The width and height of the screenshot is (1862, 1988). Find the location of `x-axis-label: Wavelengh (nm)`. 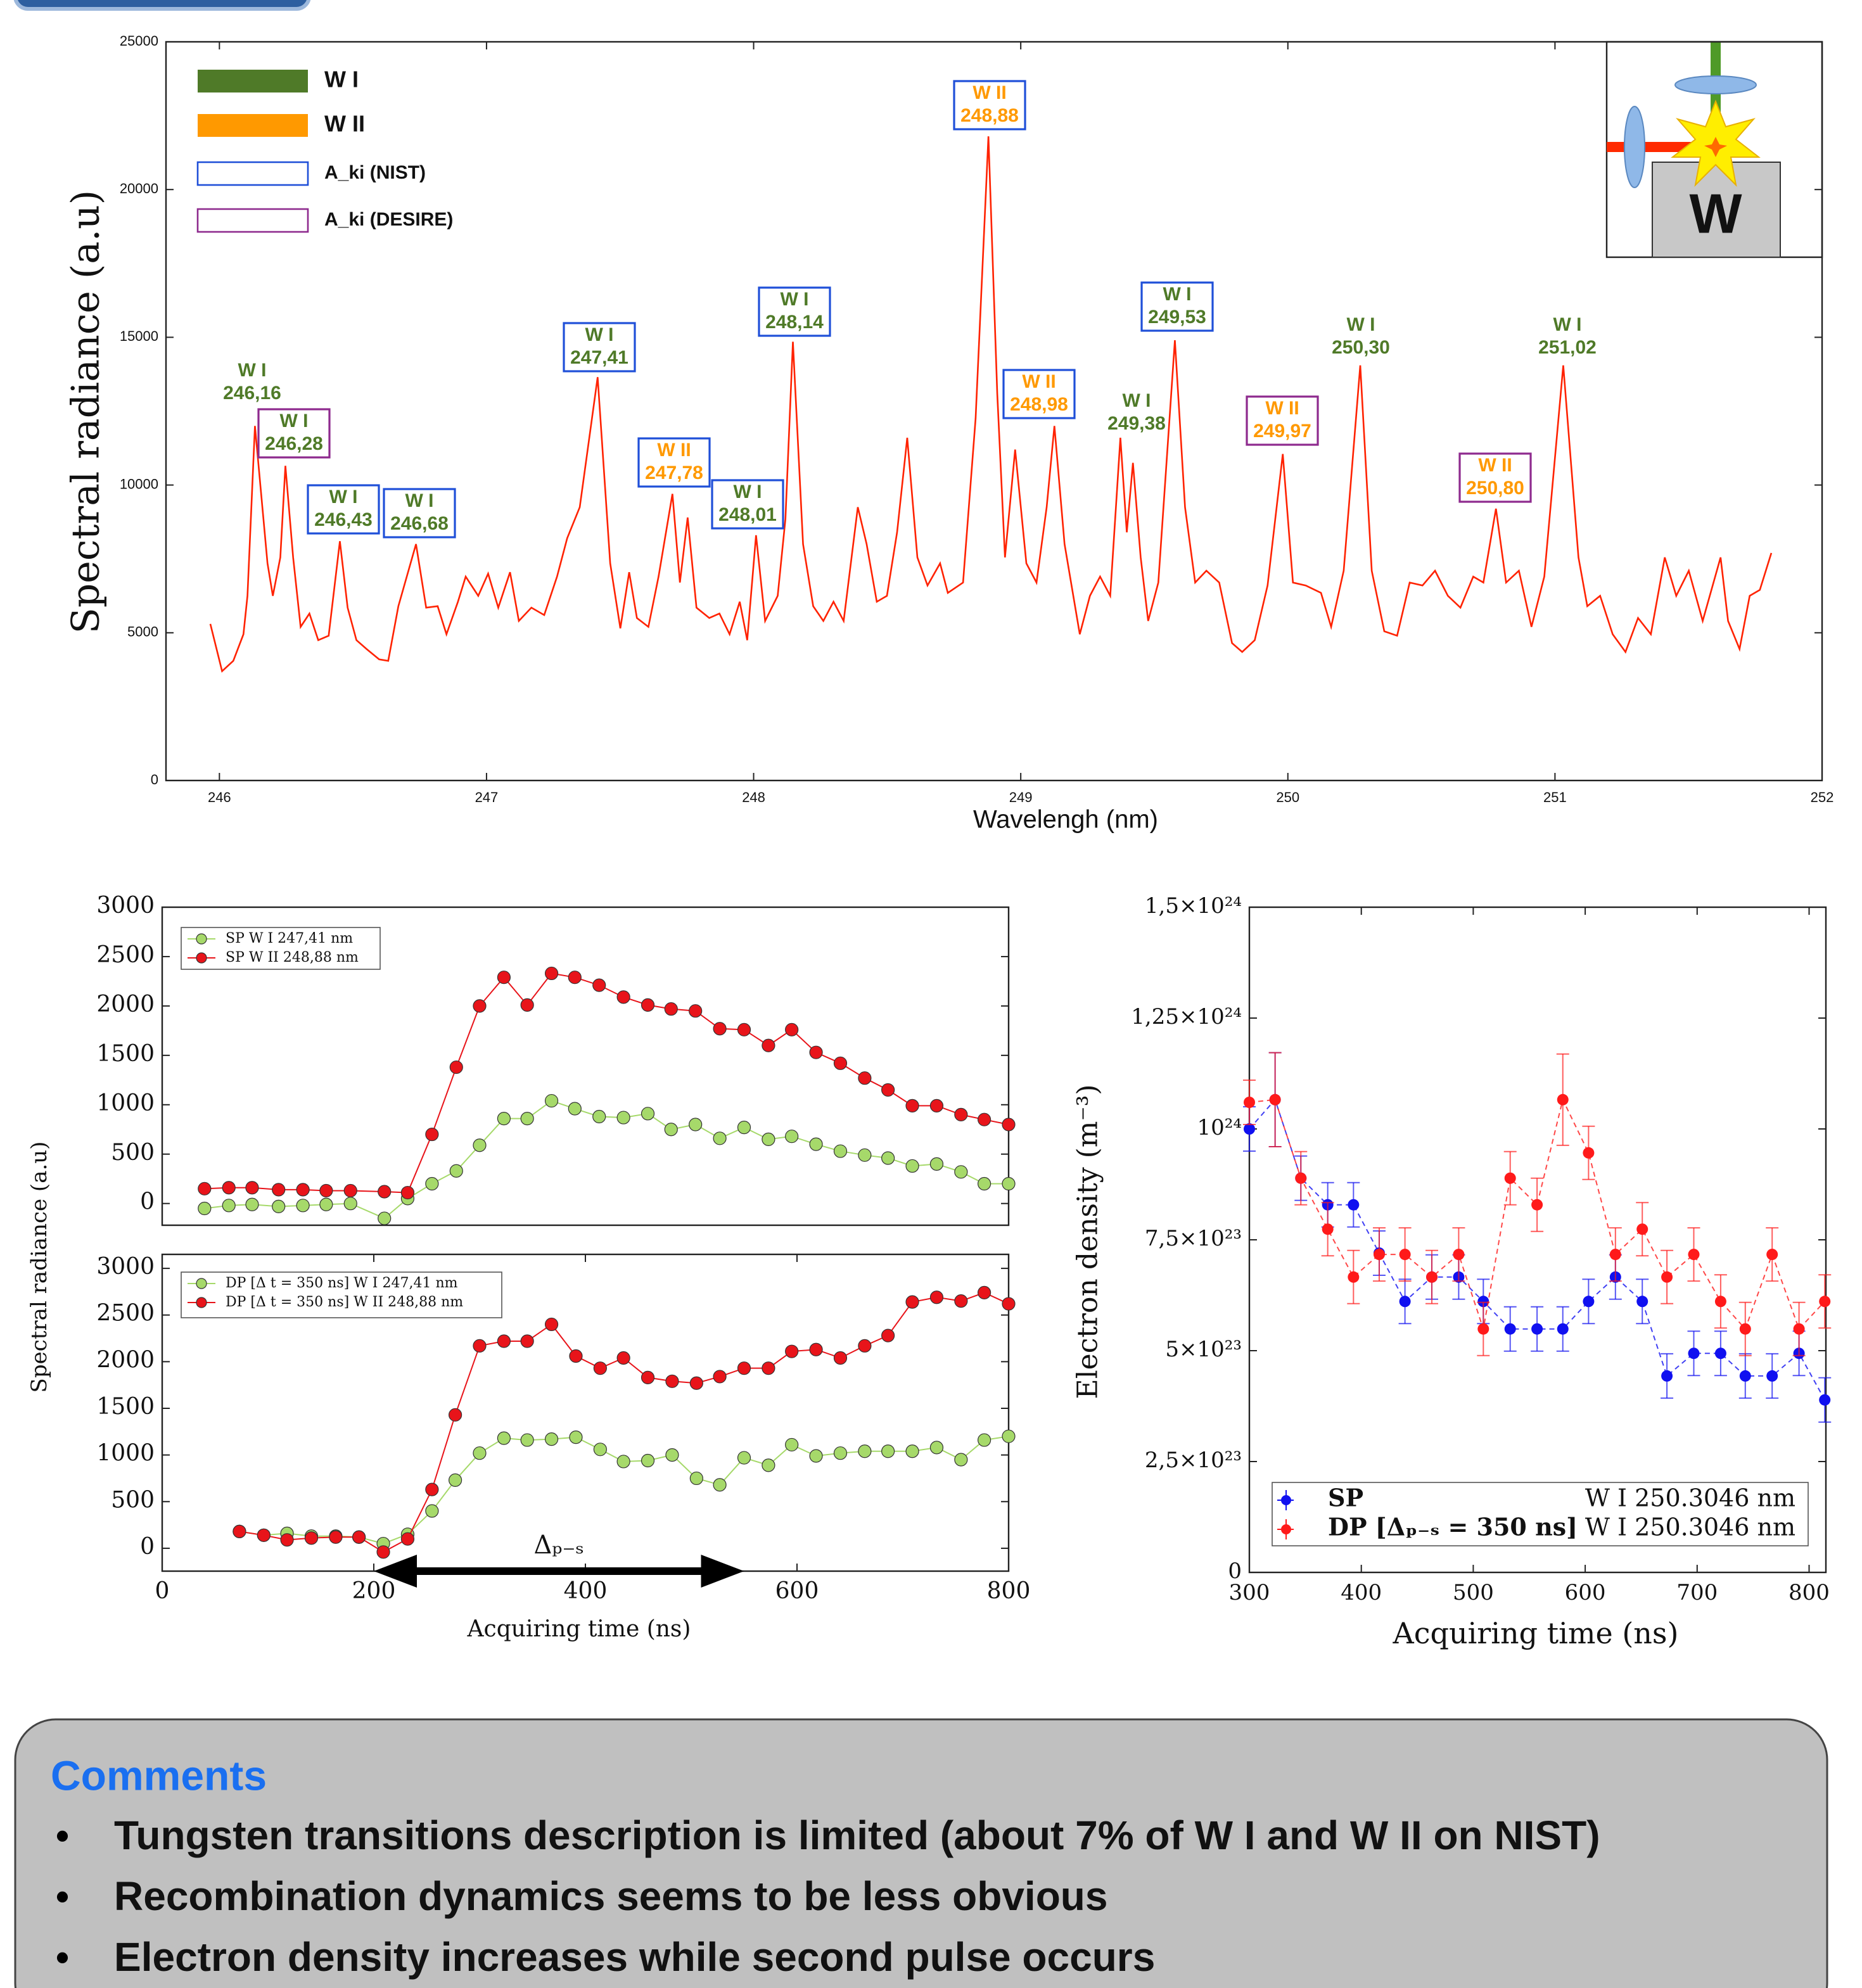

x-axis-label: Wavelengh (nm) is located at coordinates (1066, 820).